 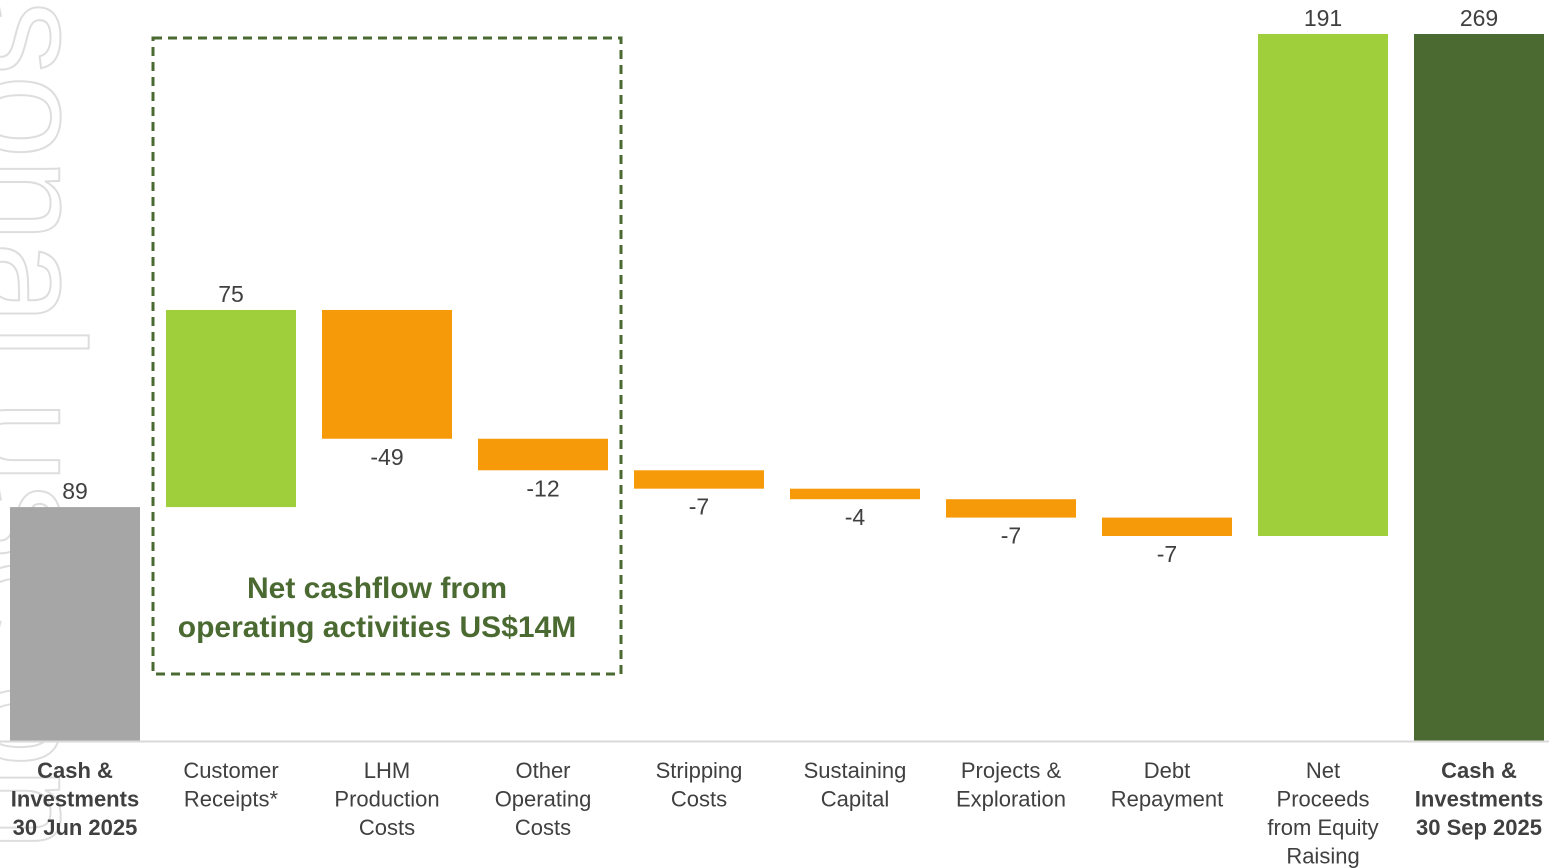 What do you see at coordinates (855, 785) in the screenshot?
I see `category-label-5: Sustaining Capital` at bounding box center [855, 785].